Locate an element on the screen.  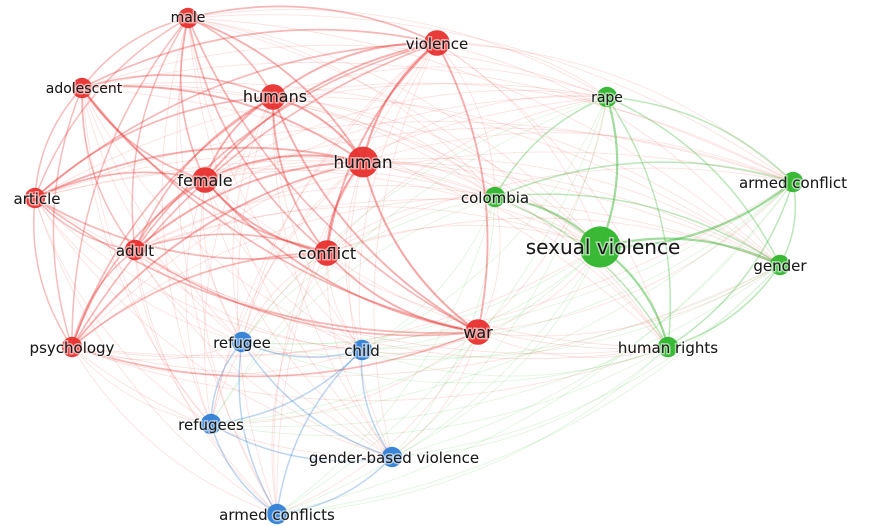
edge-female-armed-conflicts is located at coordinates (238, 347).